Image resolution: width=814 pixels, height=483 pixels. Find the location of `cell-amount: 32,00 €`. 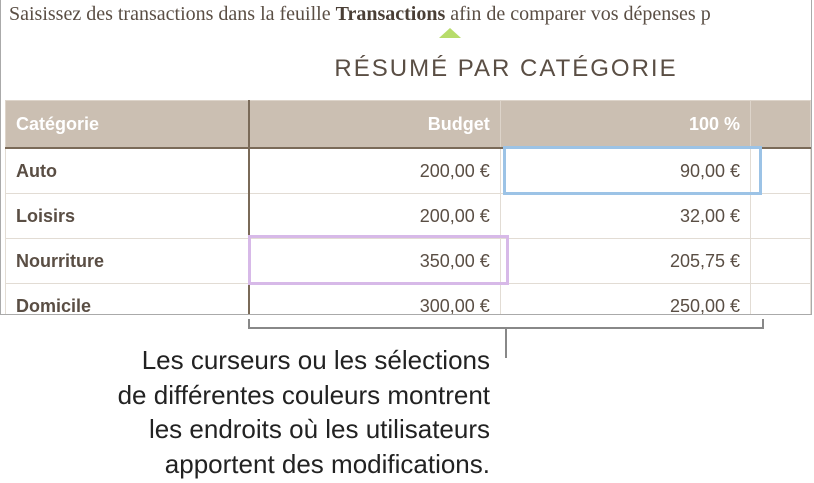

cell-amount: 32,00 € is located at coordinates (625, 216).